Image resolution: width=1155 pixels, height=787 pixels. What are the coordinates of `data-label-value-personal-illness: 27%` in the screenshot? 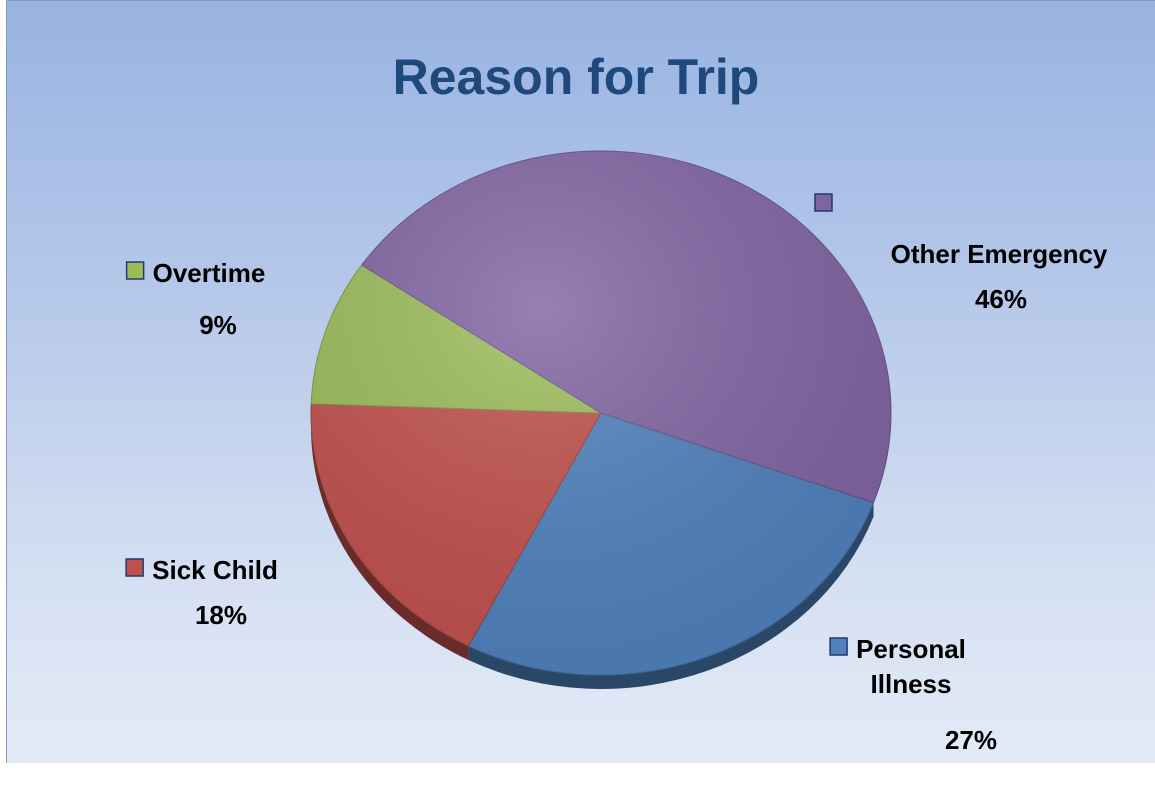 It's located at (971, 740).